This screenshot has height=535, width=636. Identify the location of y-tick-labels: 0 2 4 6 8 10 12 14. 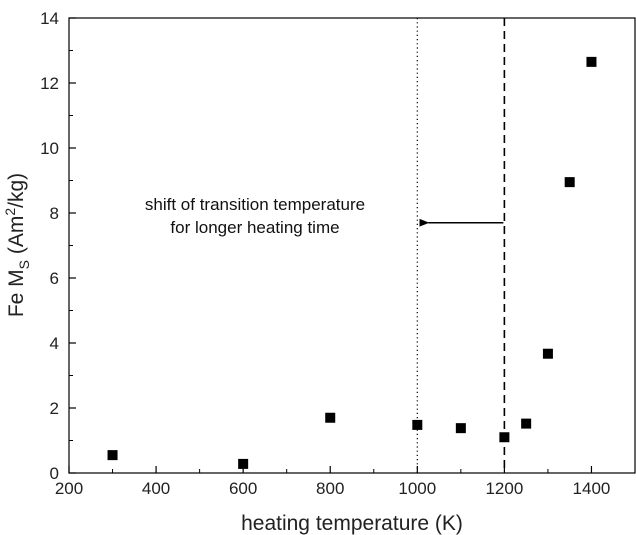
(49, 246).